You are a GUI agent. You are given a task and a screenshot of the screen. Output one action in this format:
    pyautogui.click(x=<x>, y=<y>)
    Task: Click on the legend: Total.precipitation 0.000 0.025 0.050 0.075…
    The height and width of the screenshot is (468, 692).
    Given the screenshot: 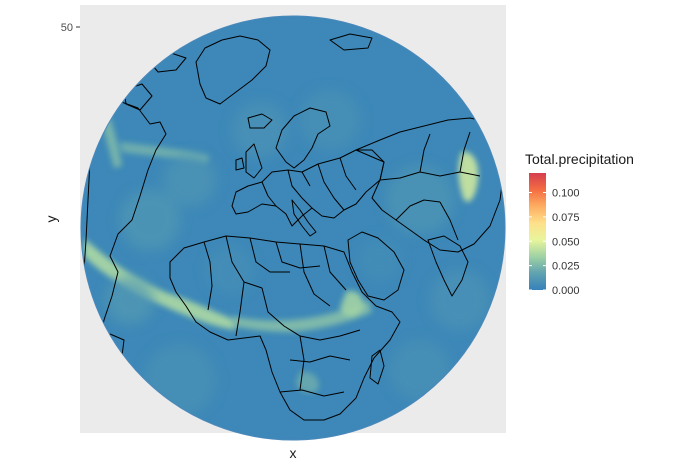 What is the action you would take?
    pyautogui.click(x=579, y=224)
    